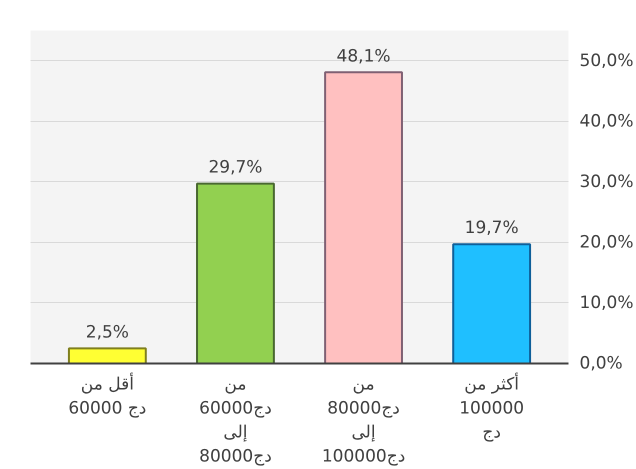 The image size is (636, 469). Describe the element at coordinates (364, 420) in the screenshot. I see `x-tick-label: من 80000دج إلى 100000دج` at that location.